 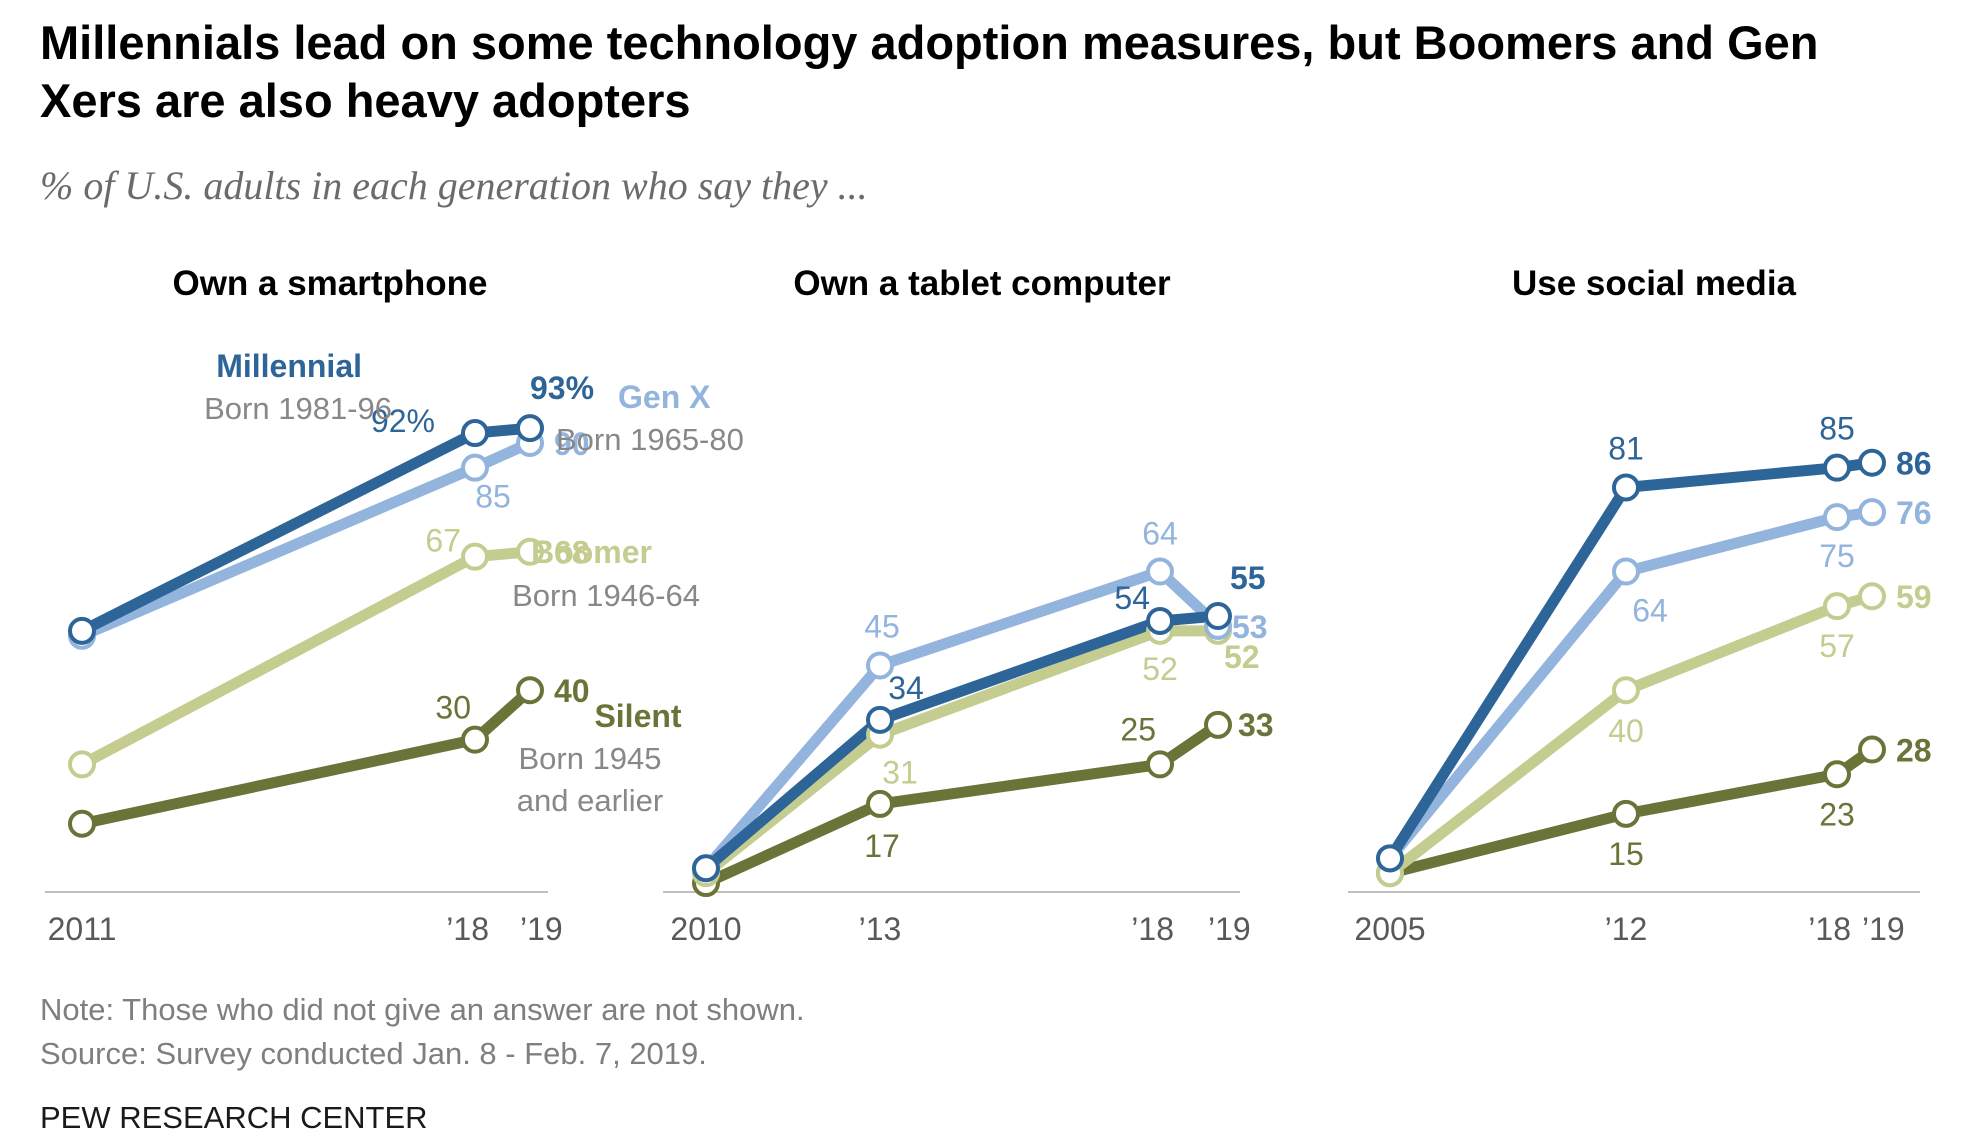 What do you see at coordinates (880, 929) in the screenshot?
I see `x-tick-label: ’13` at bounding box center [880, 929].